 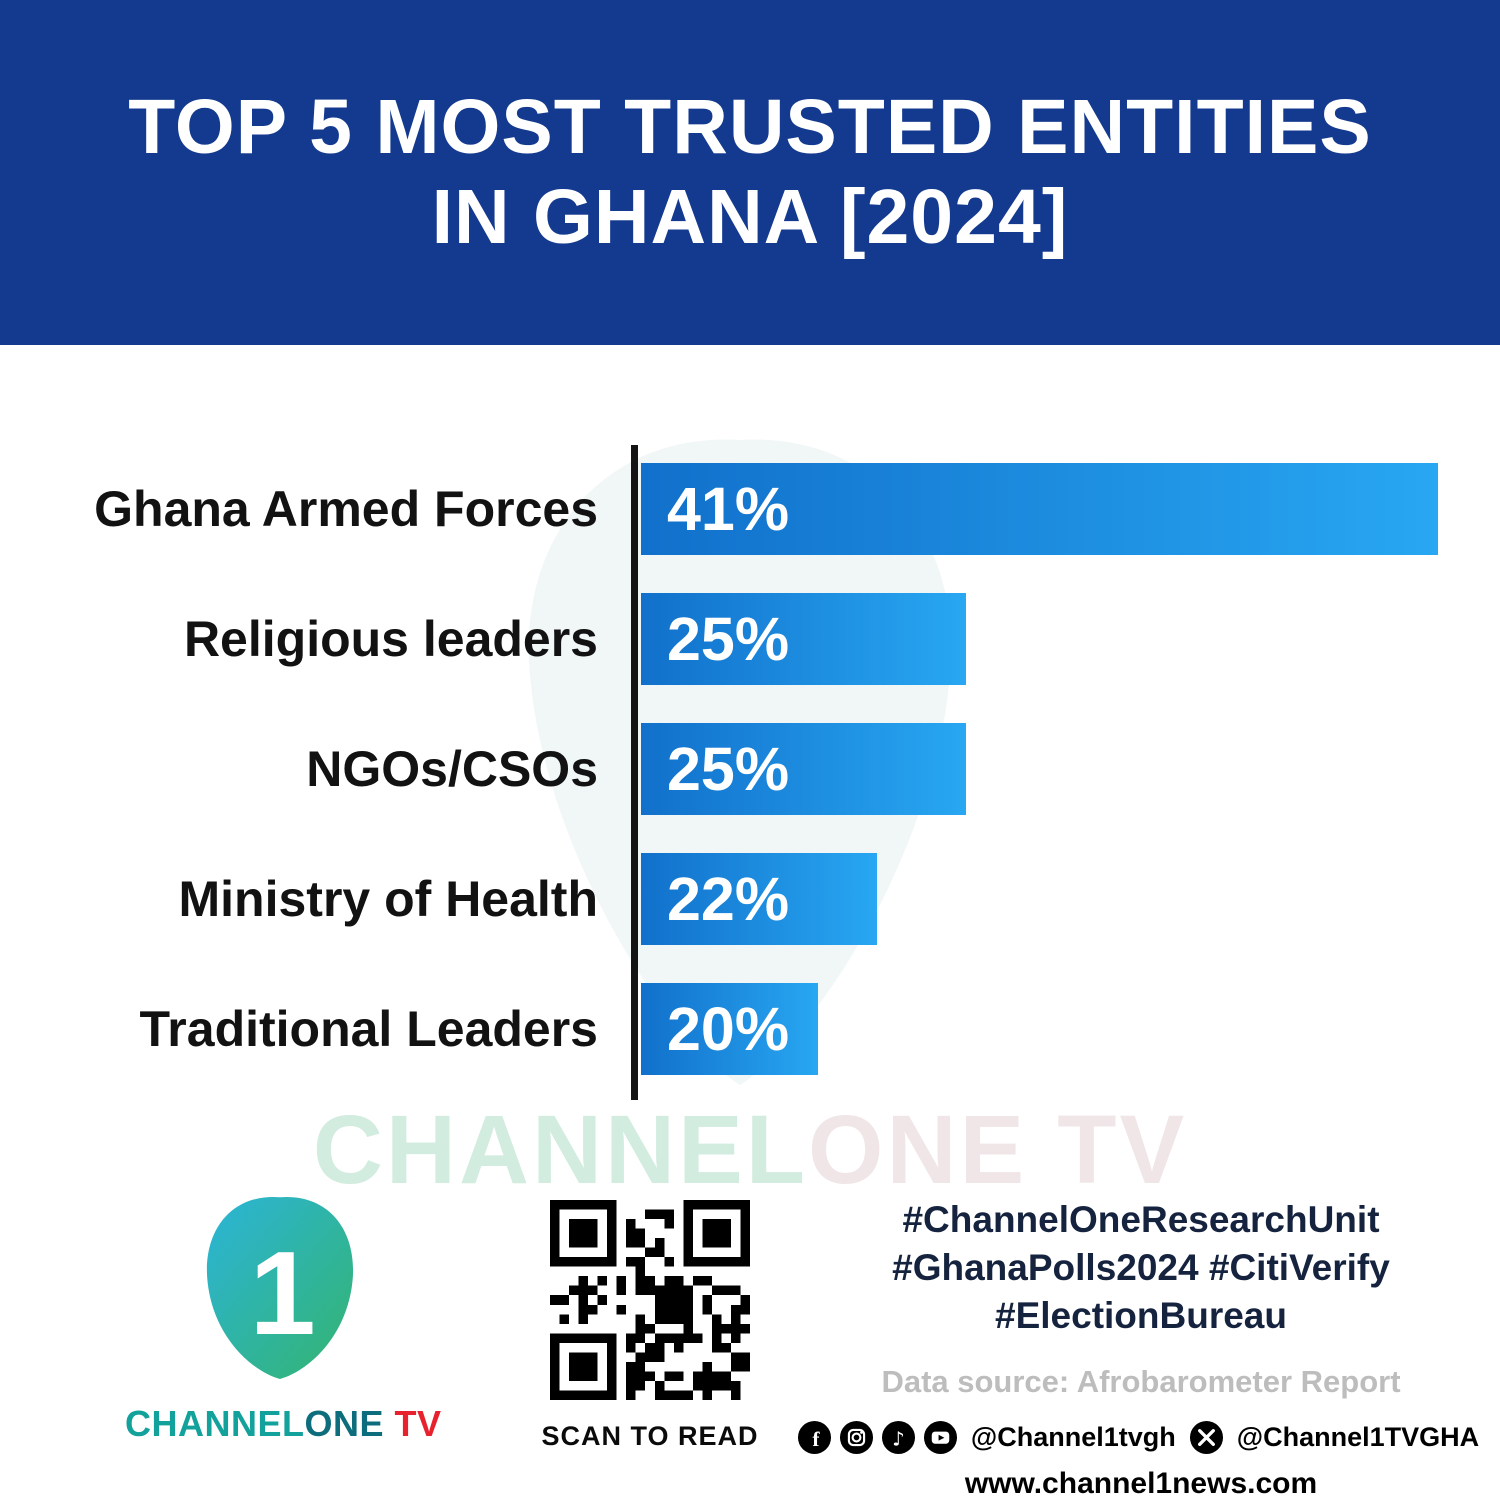 What do you see at coordinates (1206, 1438) in the screenshot?
I see `x-icon` at bounding box center [1206, 1438].